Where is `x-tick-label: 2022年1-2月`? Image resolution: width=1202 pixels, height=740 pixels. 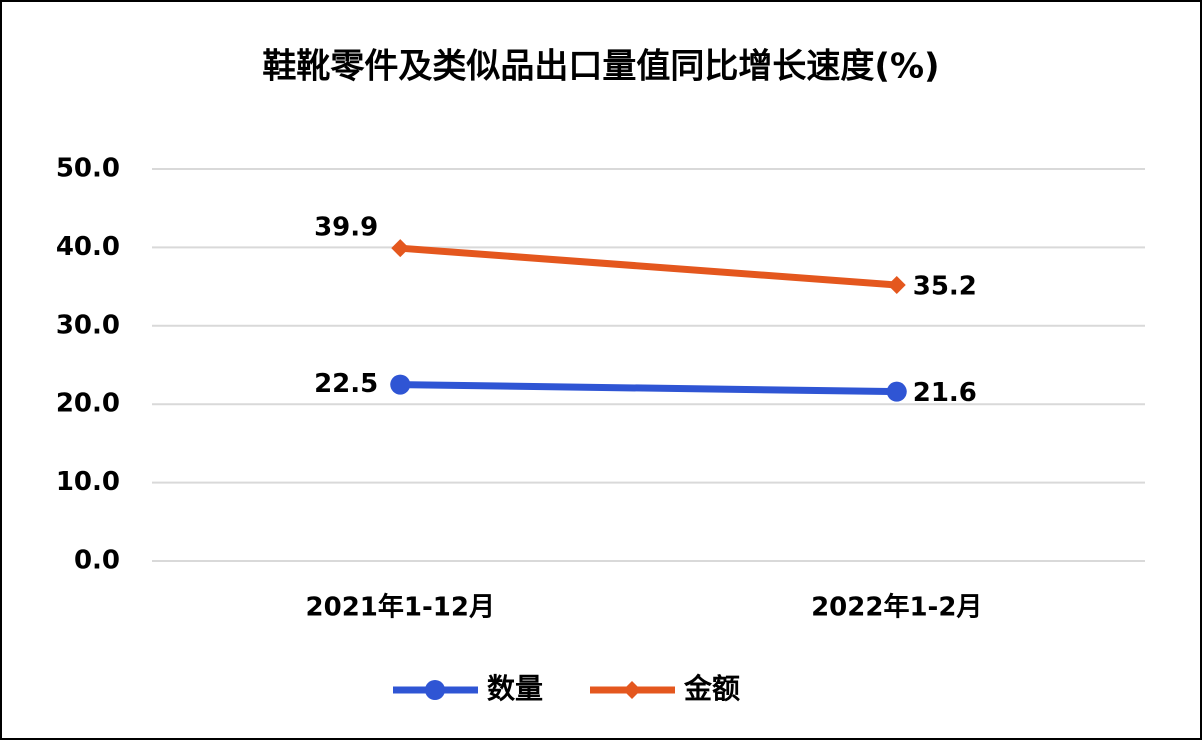 x-tick-label: 2022年1-2月 is located at coordinates (896, 607).